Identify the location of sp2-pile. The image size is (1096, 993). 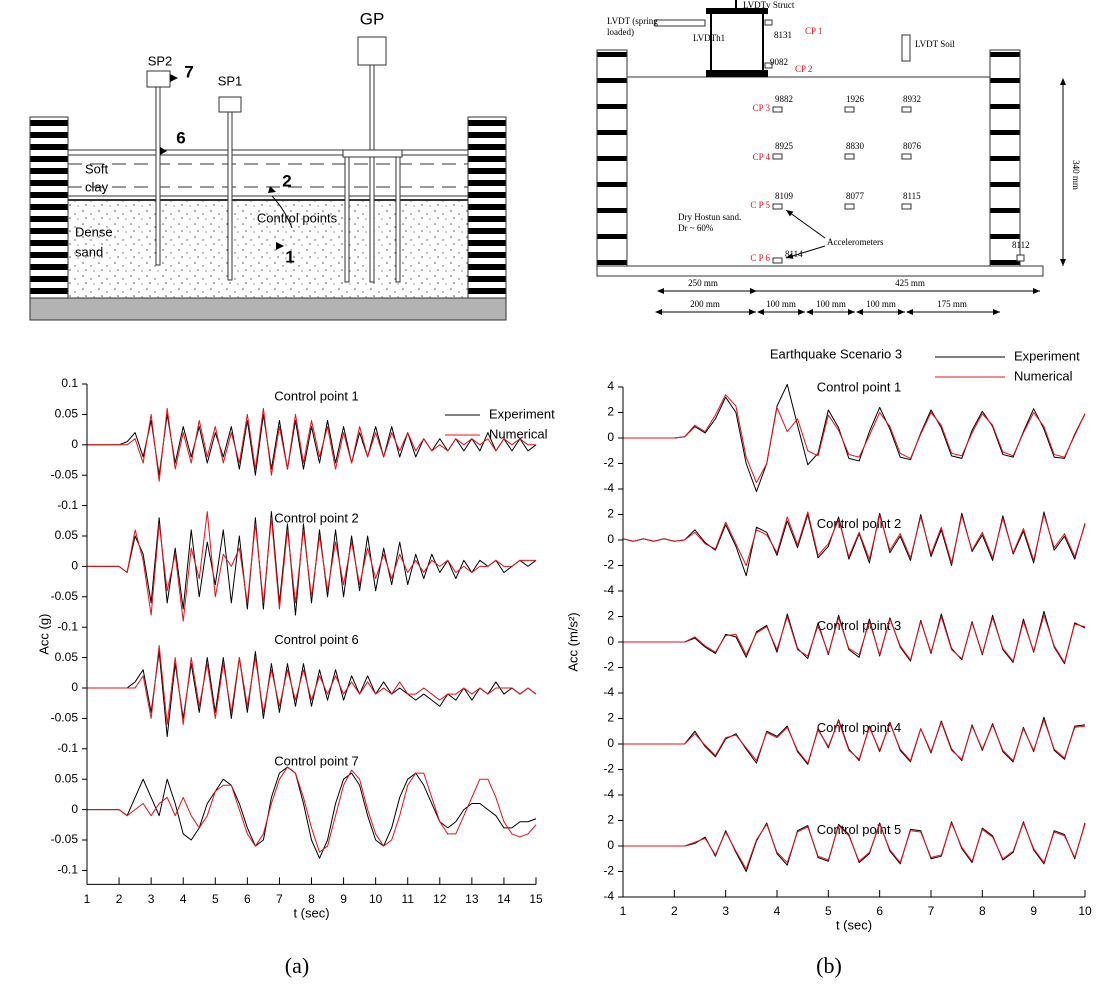
(158, 176).